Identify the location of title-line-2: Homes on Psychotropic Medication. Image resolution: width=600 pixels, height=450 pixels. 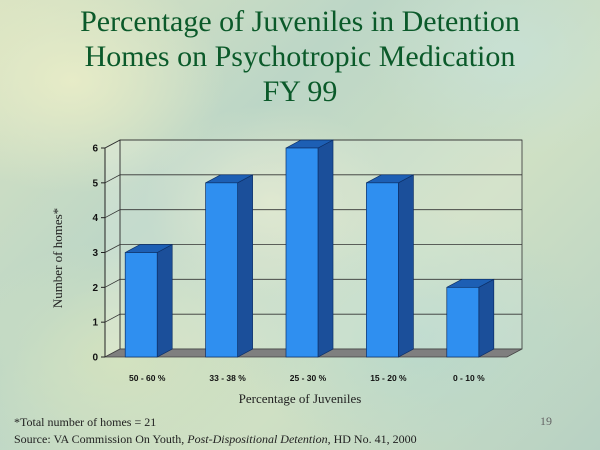
(300, 56).